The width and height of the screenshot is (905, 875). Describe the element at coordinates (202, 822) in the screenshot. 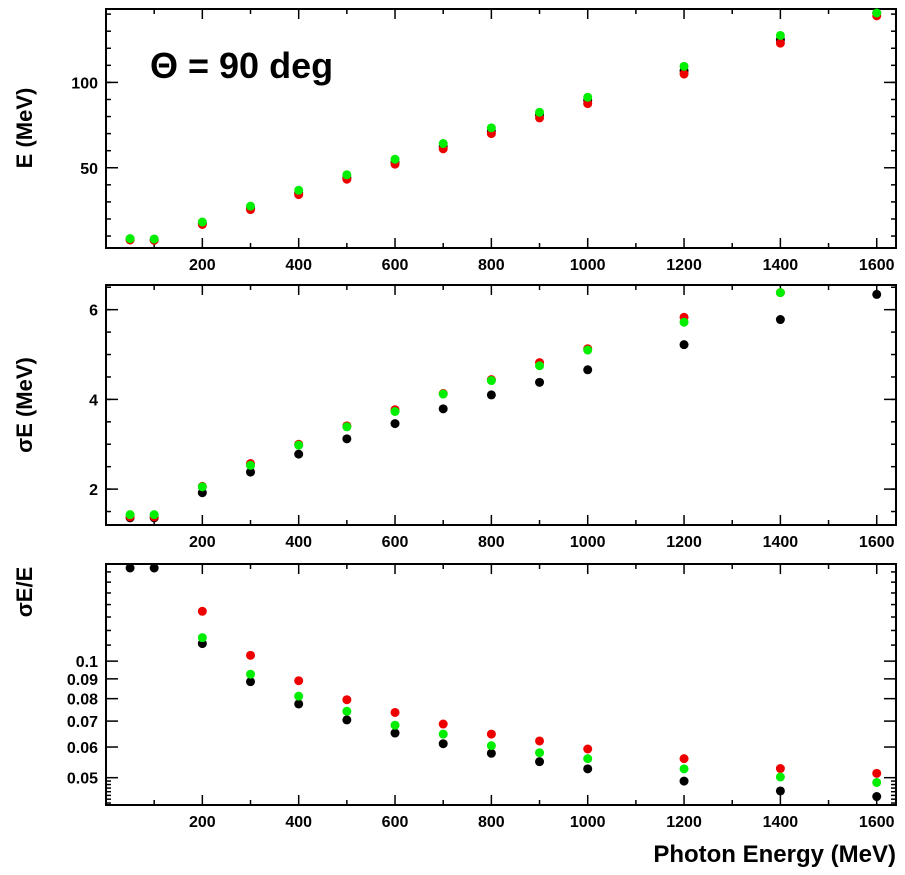

I see `bottom-x-tick-label: 200` at that location.